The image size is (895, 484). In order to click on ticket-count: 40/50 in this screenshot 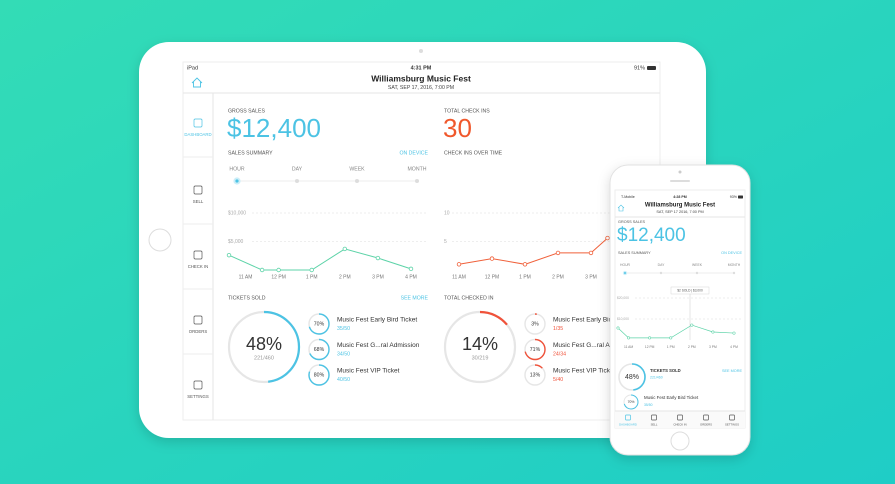, I will do `click(343, 380)`.